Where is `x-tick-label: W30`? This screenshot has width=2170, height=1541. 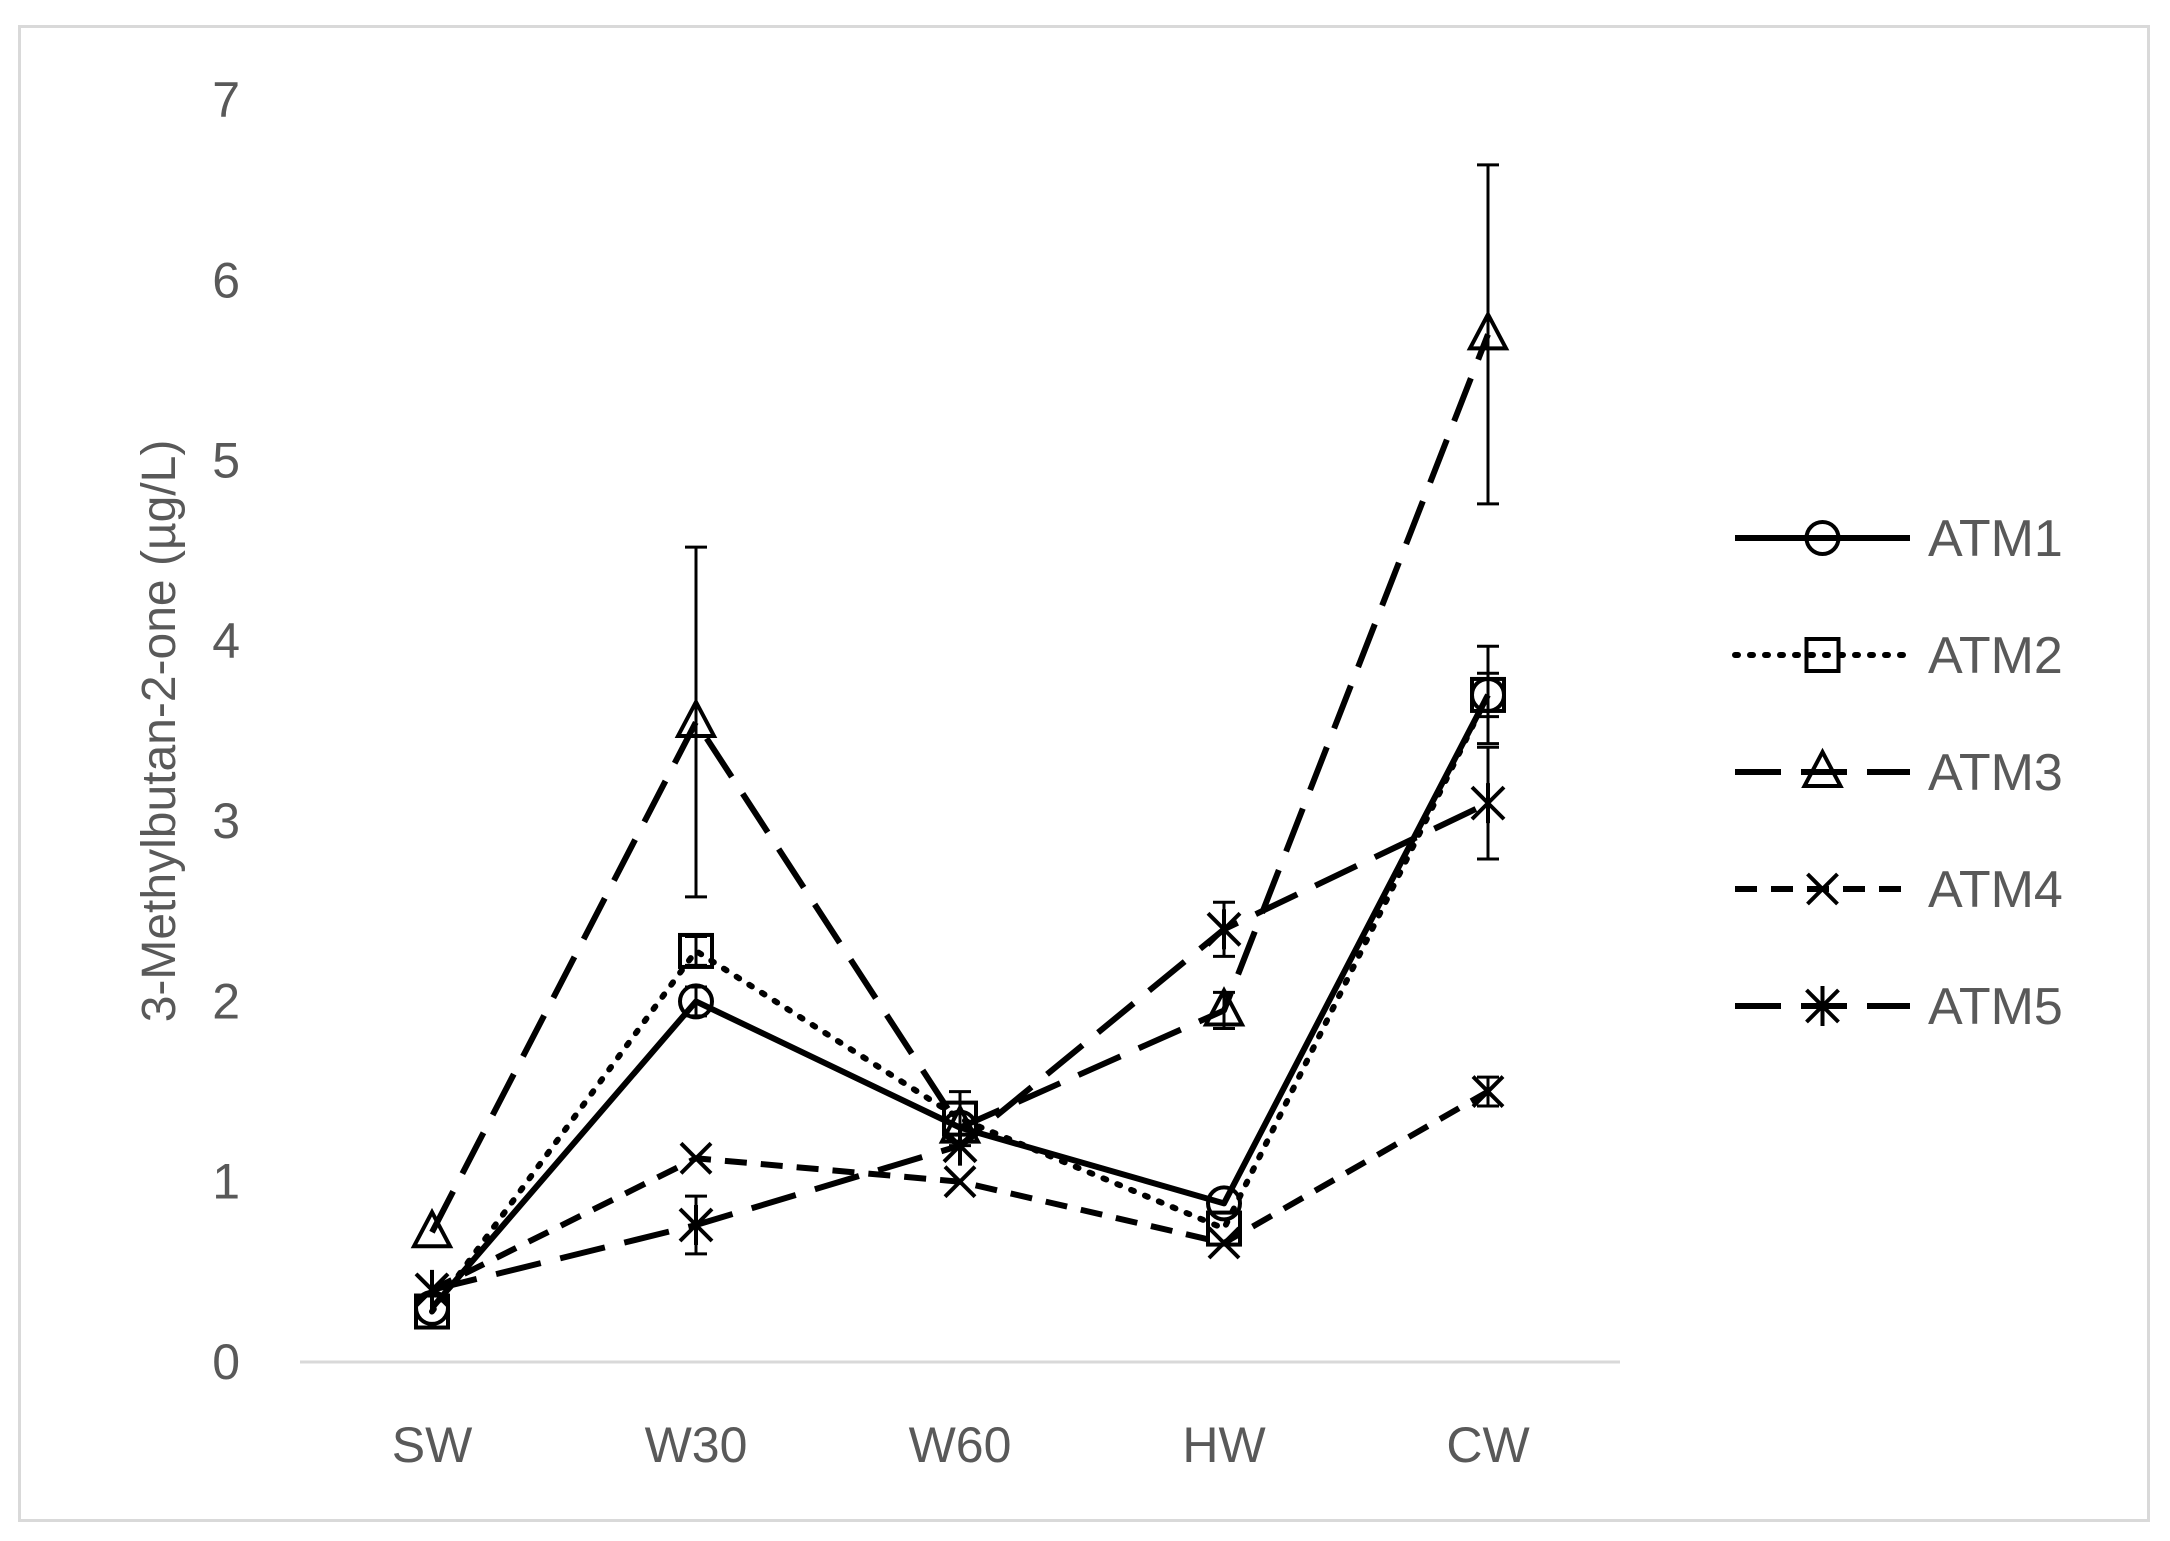 x-tick-label: W30 is located at coordinates (696, 1445).